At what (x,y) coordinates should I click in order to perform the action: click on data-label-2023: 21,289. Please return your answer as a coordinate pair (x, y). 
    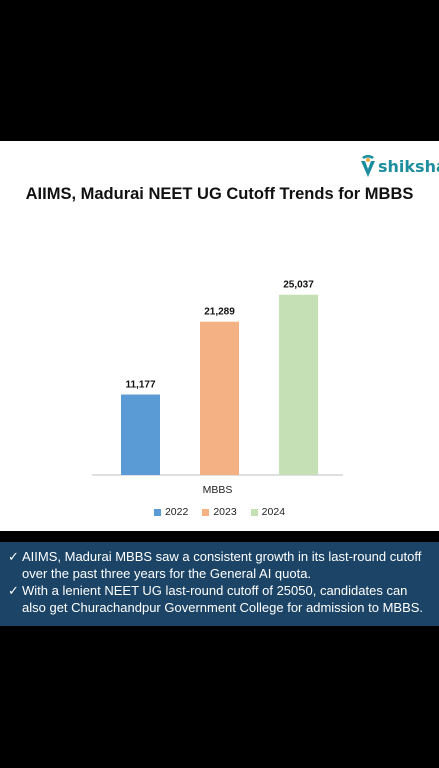
    Looking at the image, I should click on (219, 312).